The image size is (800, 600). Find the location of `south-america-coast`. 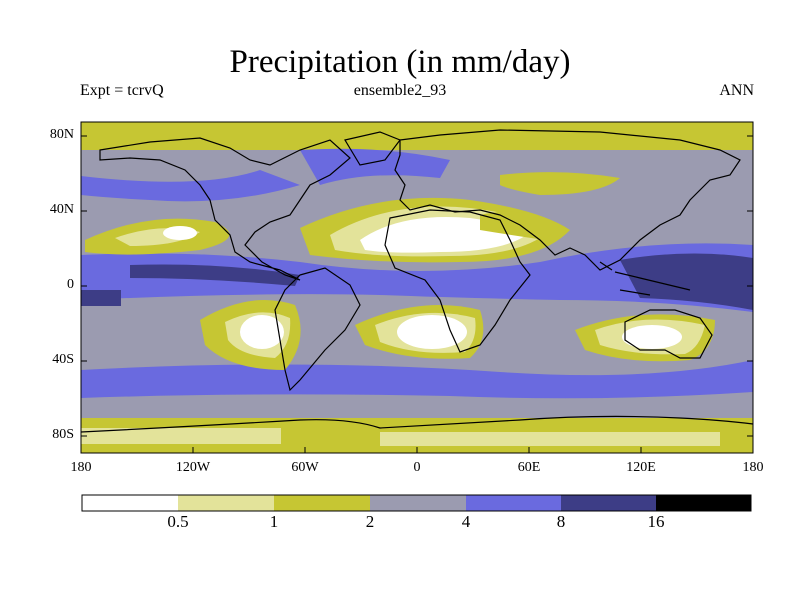

south-america-coast is located at coordinates (317, 329).